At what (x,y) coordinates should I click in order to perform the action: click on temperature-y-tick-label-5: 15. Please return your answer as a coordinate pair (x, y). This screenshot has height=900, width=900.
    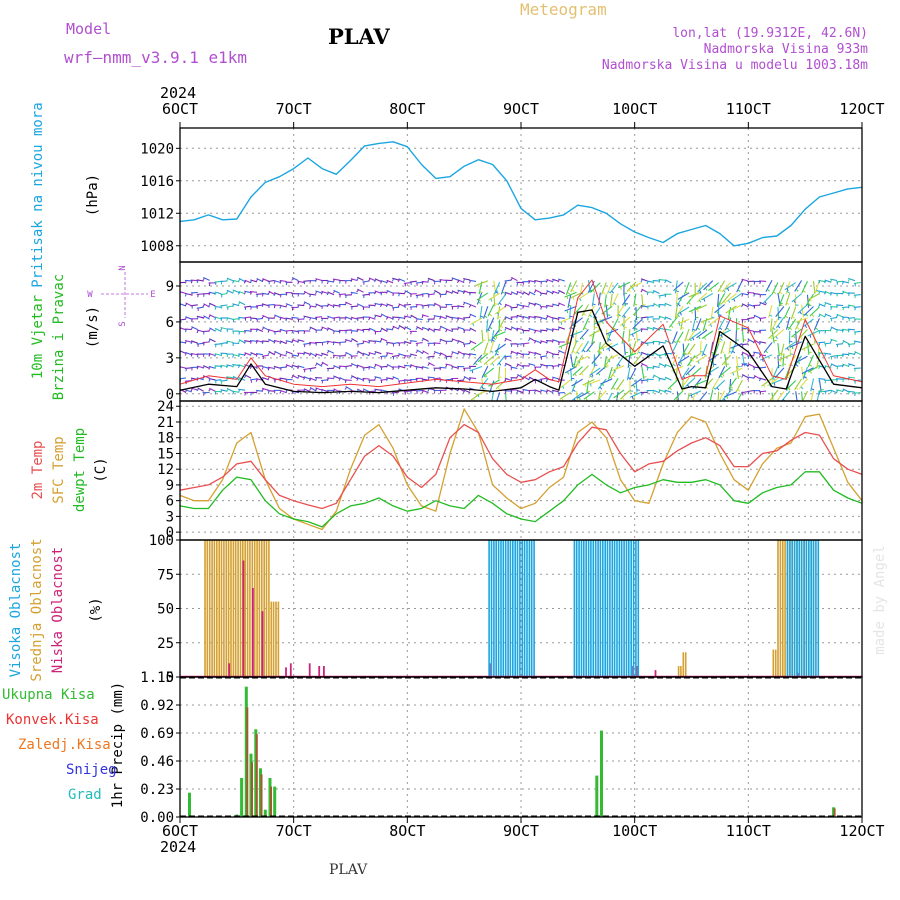
    Looking at the image, I should click on (165, 454).